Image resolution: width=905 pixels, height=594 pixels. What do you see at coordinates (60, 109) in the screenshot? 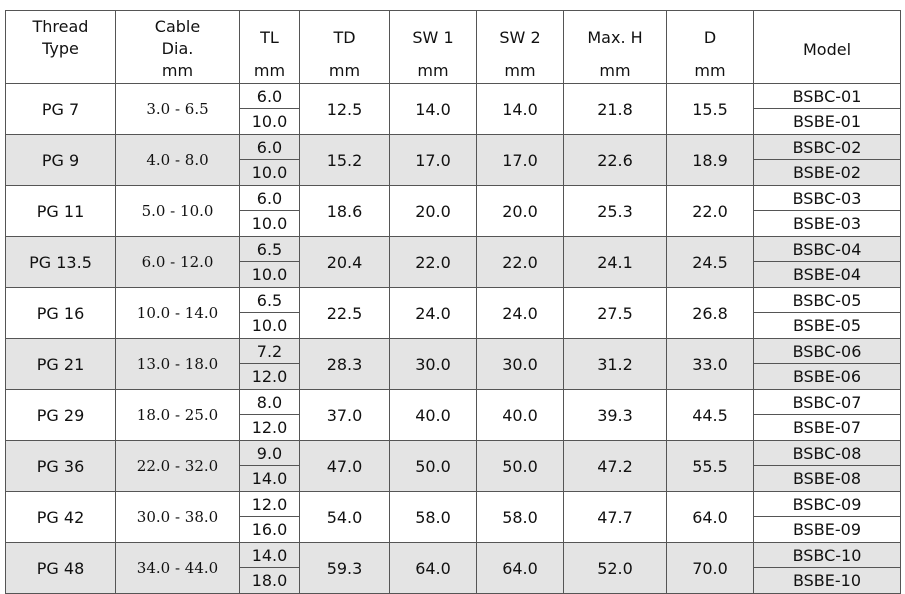
I see `thread-type-cell: PG 7` at bounding box center [60, 109].